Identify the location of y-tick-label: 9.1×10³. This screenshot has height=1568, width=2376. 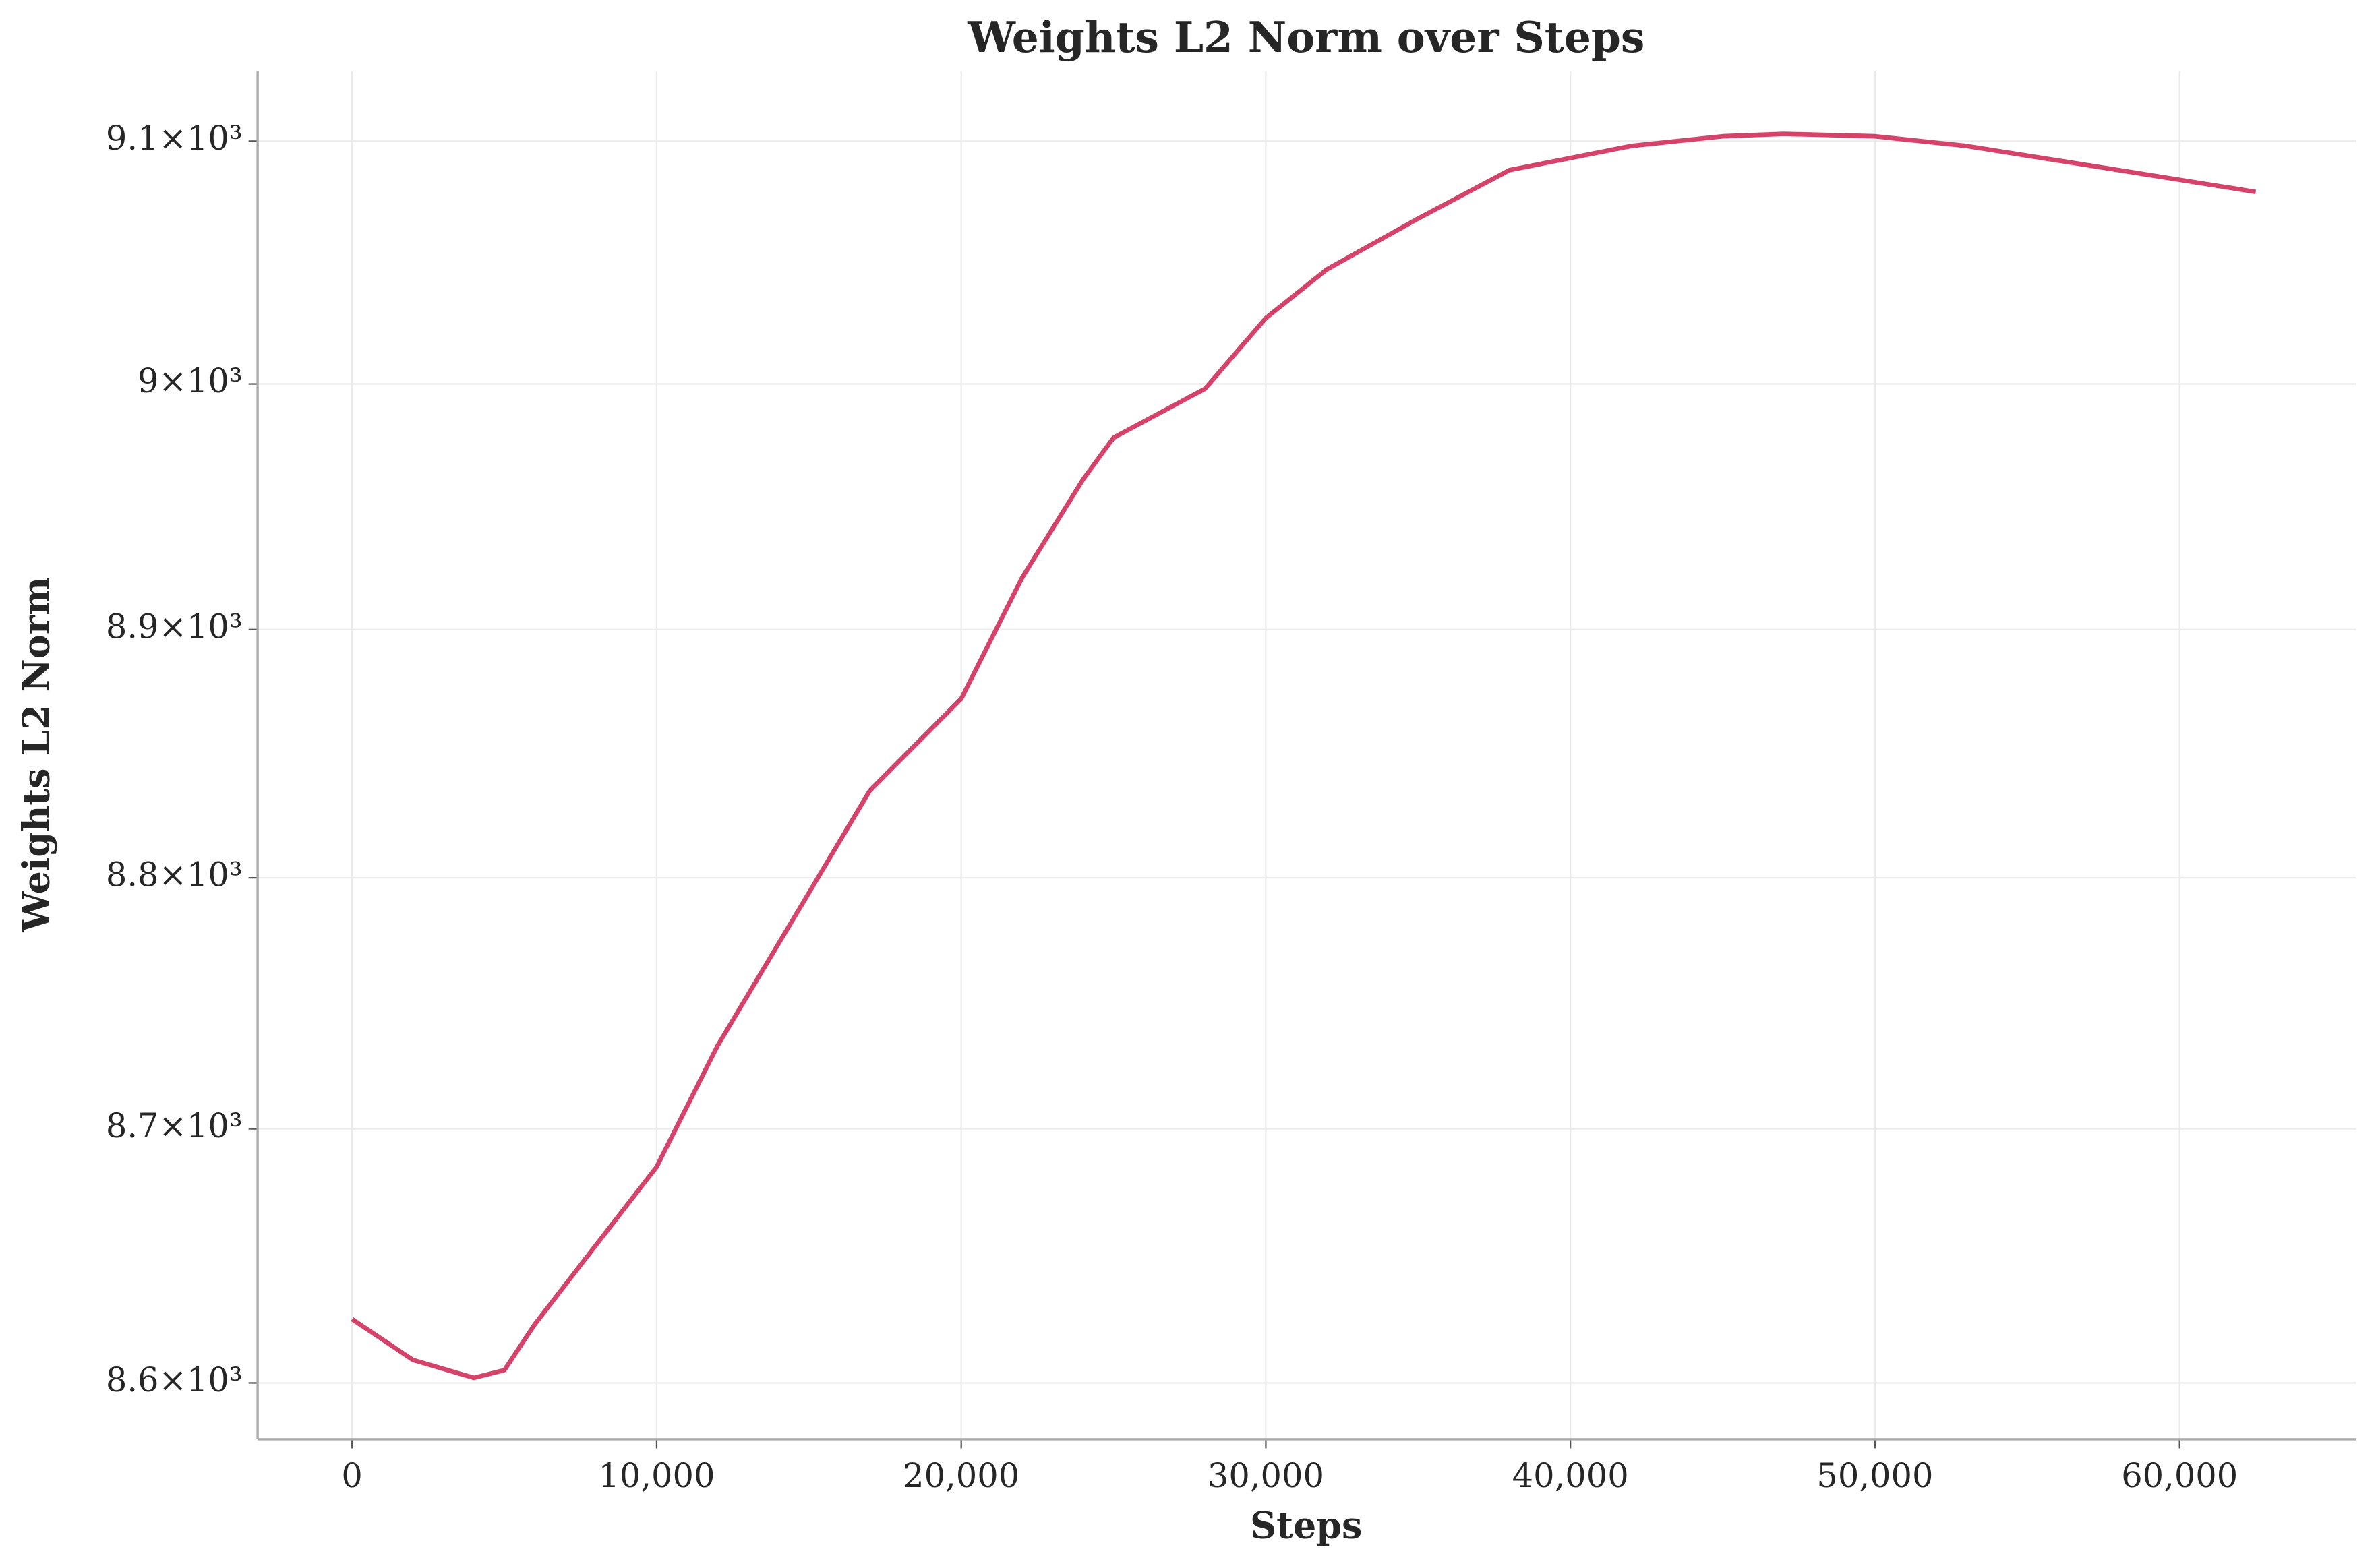
(174, 138).